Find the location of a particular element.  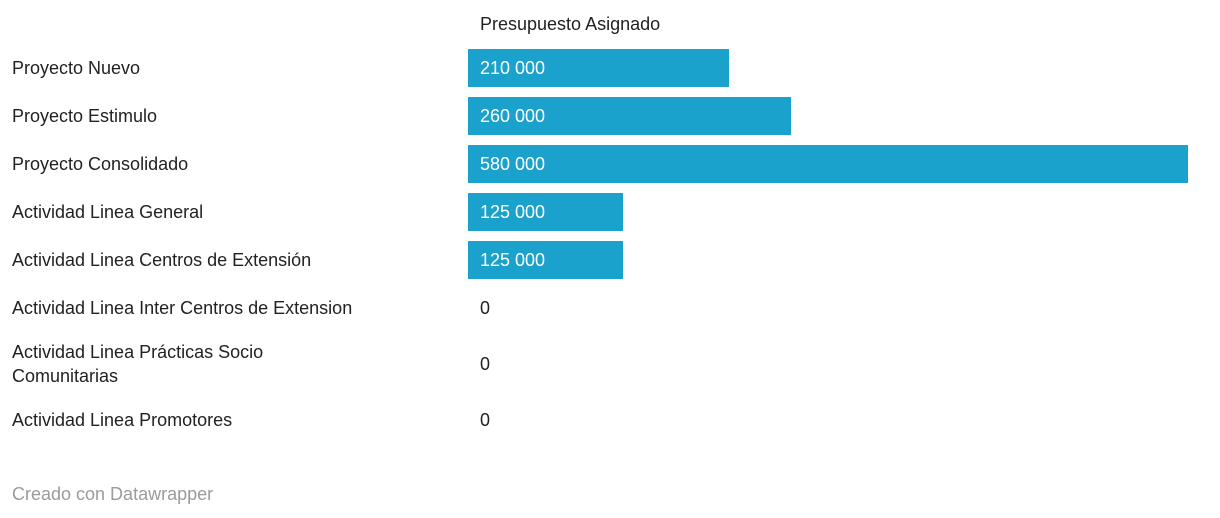

chart-row: Proyecto Consolidado 580 000 is located at coordinates (610, 164).